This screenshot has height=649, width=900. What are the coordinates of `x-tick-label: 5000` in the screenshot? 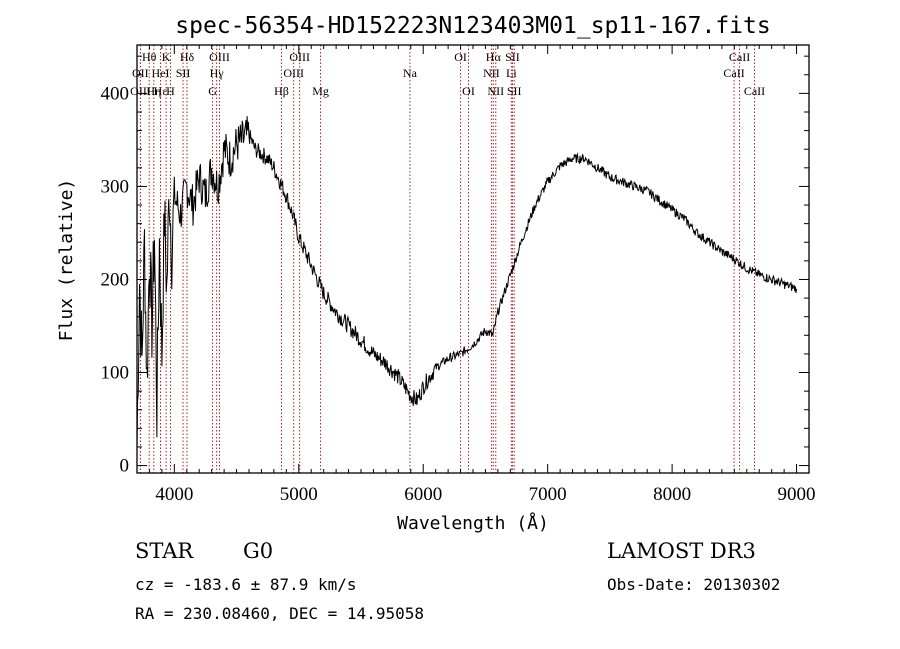 It's located at (299, 494).